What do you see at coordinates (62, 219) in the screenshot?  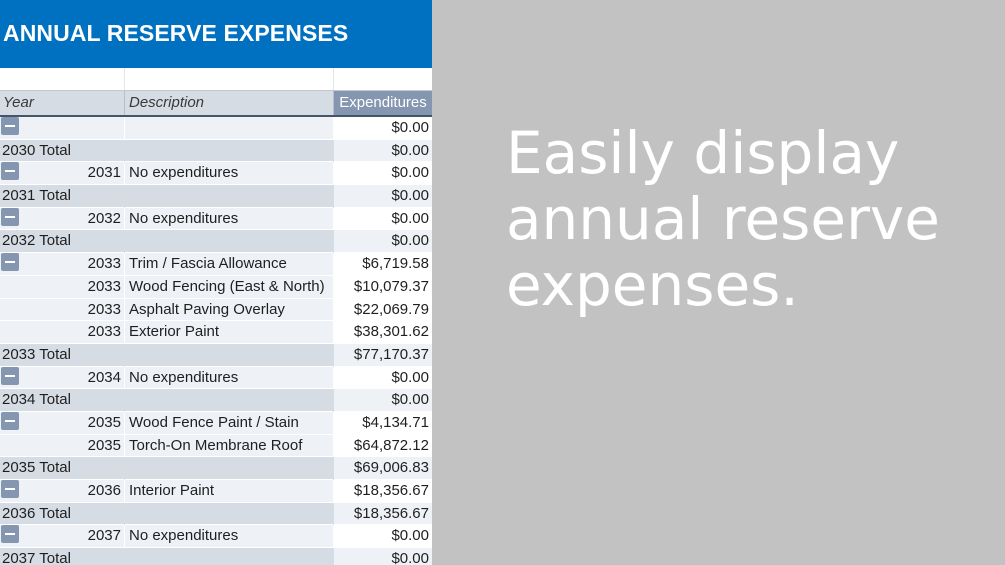 I see `year-cell: 2032` at bounding box center [62, 219].